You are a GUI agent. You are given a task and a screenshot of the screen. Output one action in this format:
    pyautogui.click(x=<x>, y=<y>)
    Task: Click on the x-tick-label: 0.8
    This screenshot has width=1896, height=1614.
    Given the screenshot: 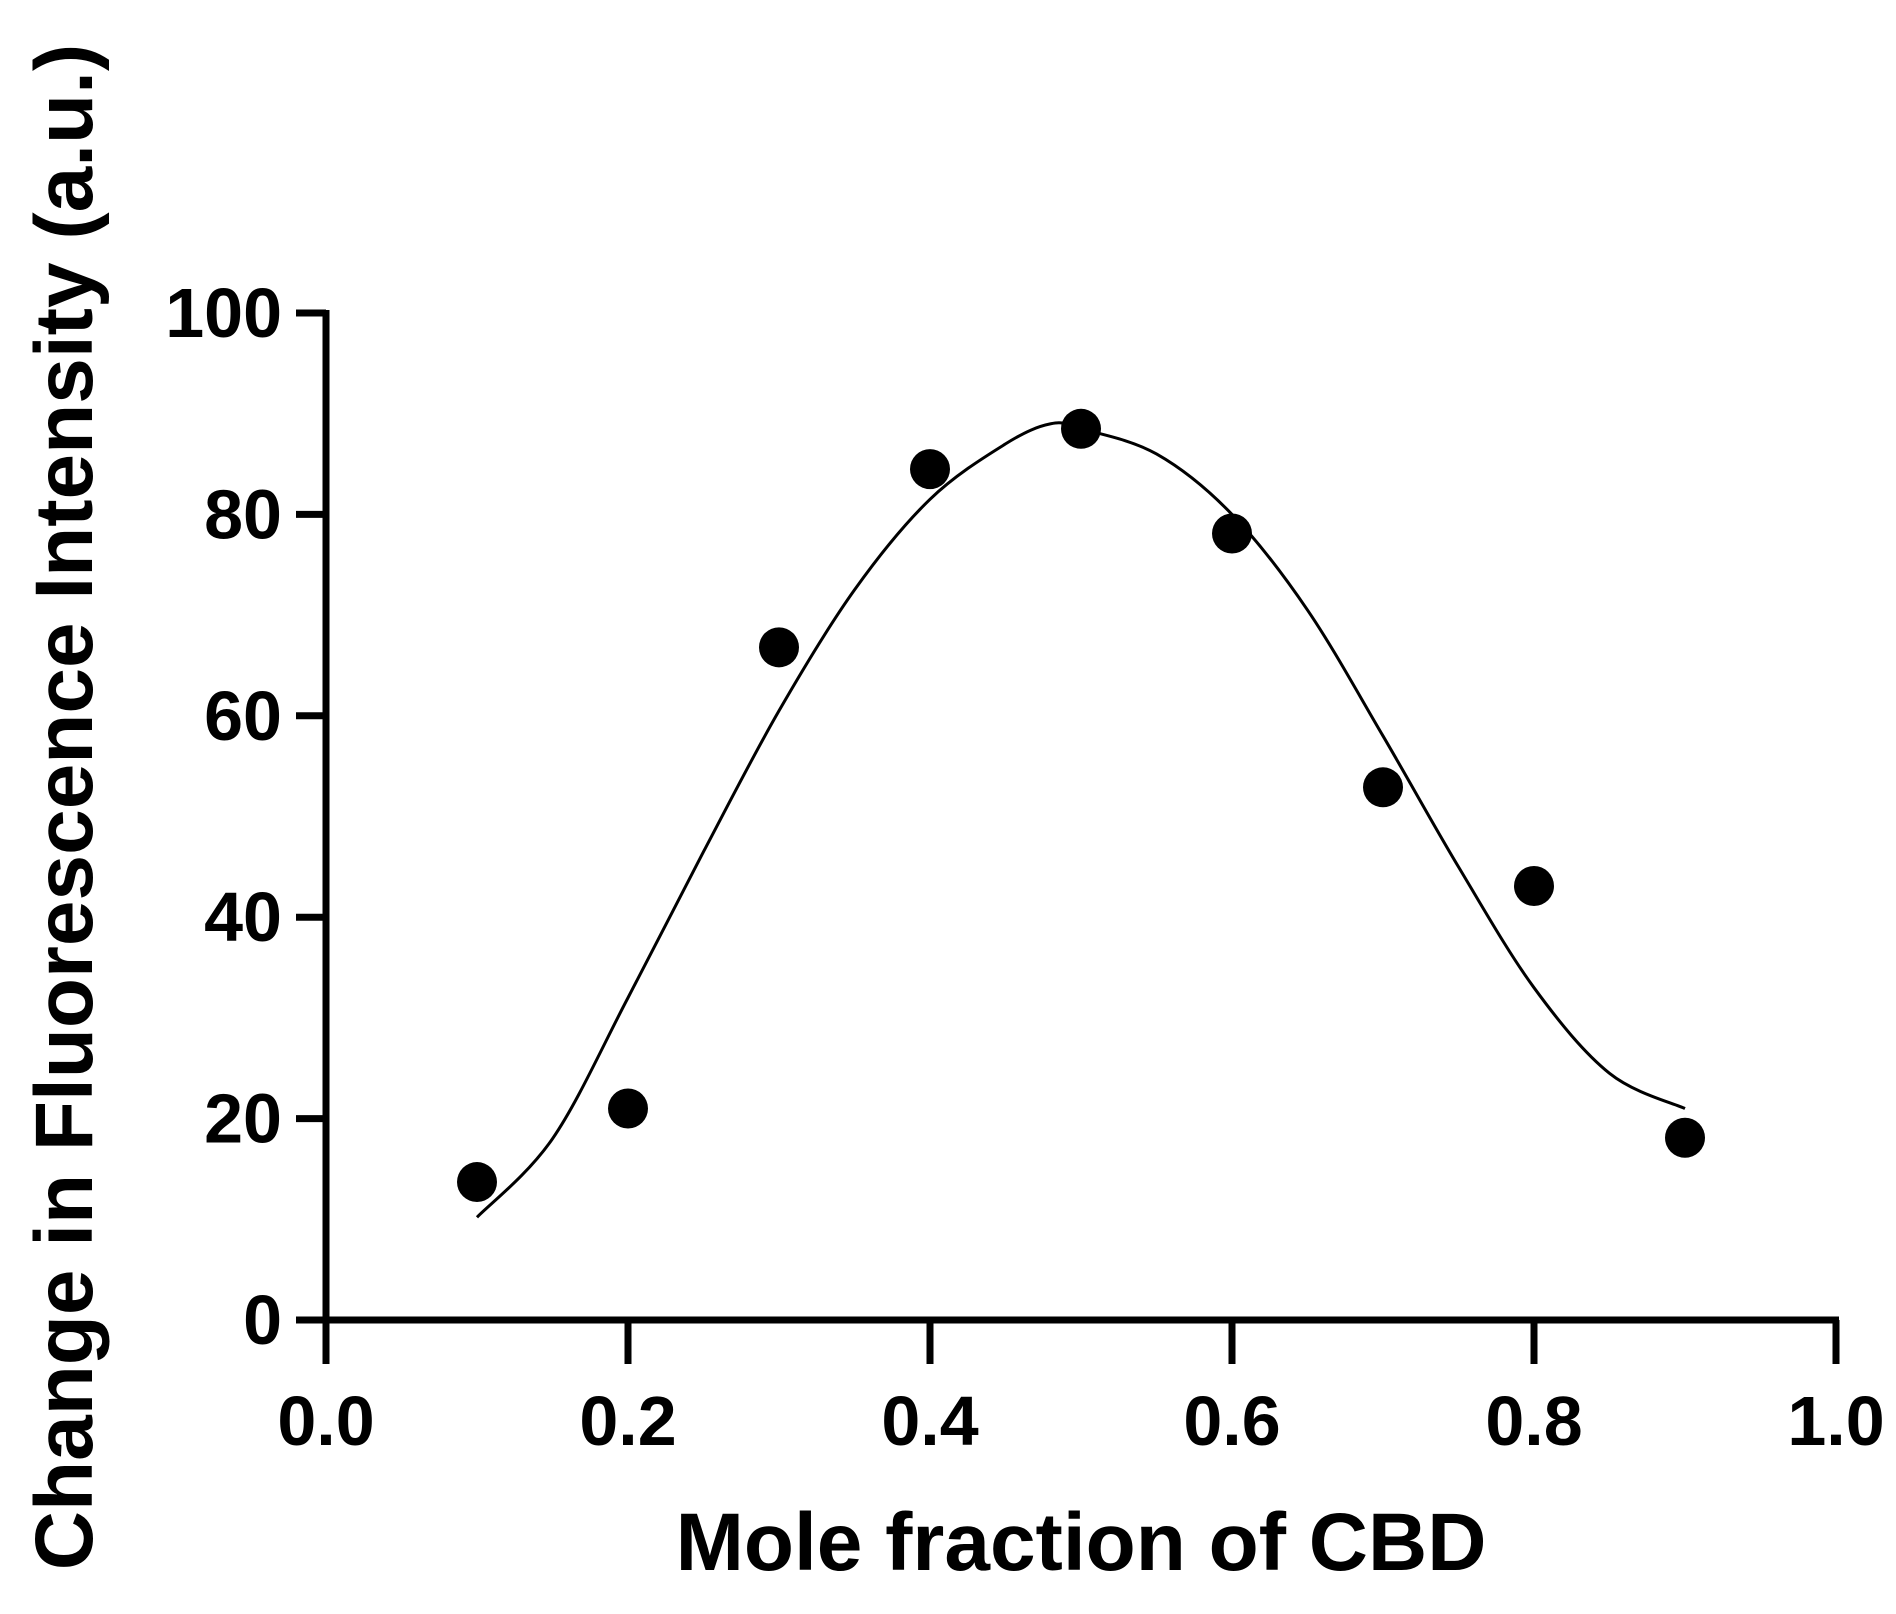 What is the action you would take?
    pyautogui.click(x=1533, y=1421)
    